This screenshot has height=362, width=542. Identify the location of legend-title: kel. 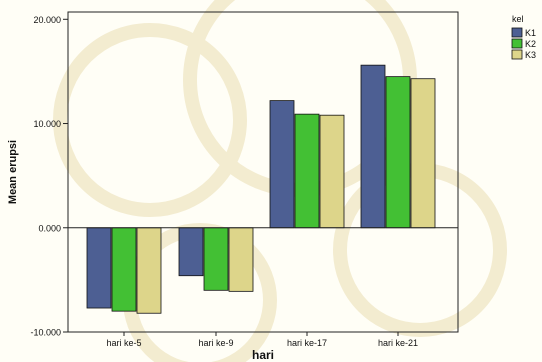
(518, 19).